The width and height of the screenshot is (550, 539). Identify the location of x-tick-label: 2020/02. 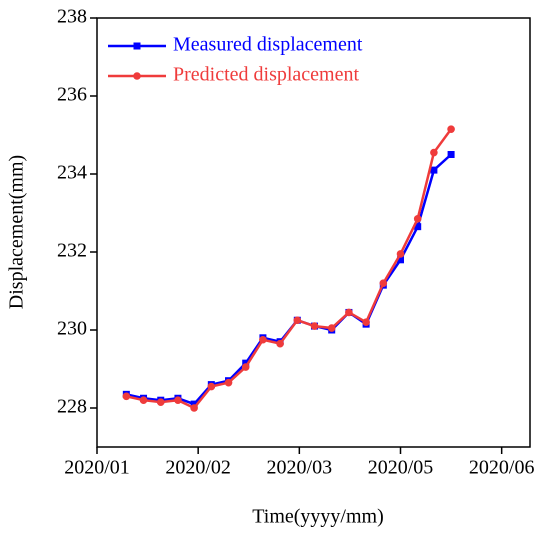
(198, 468).